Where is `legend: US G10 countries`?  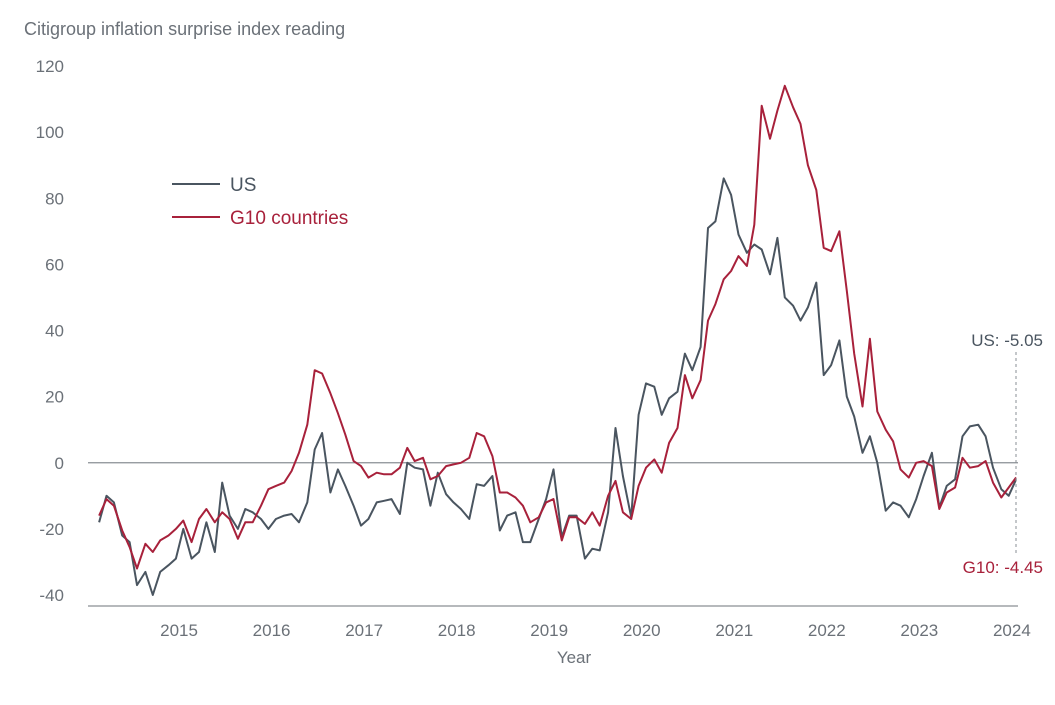
legend: US G10 countries is located at coordinates (260, 202).